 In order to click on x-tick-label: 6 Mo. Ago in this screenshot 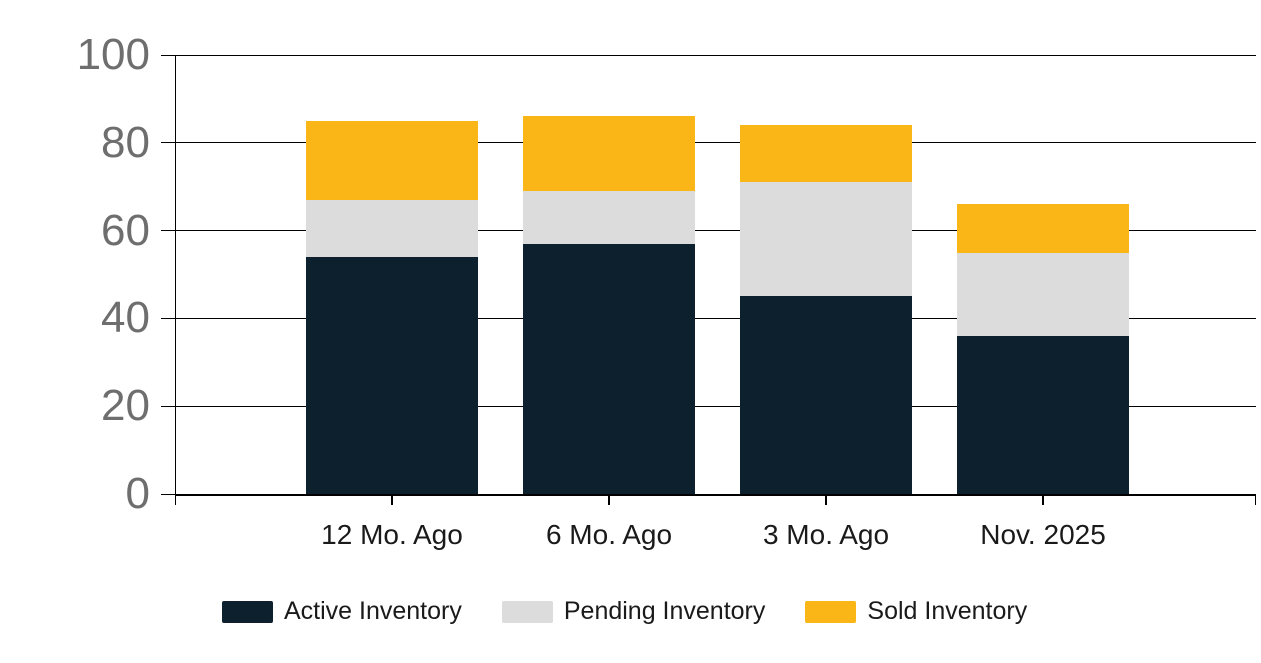, I will do `click(609, 534)`.